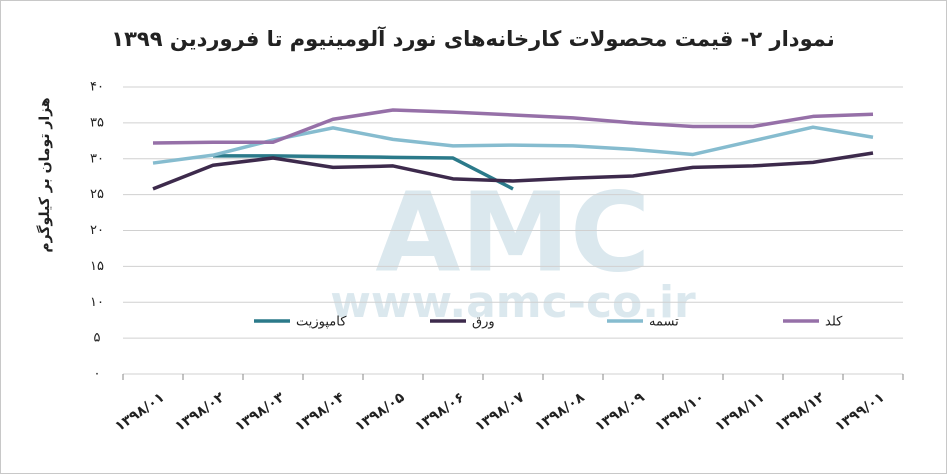  I want to click on y-tick-label: ۱۵, so click(97, 266).